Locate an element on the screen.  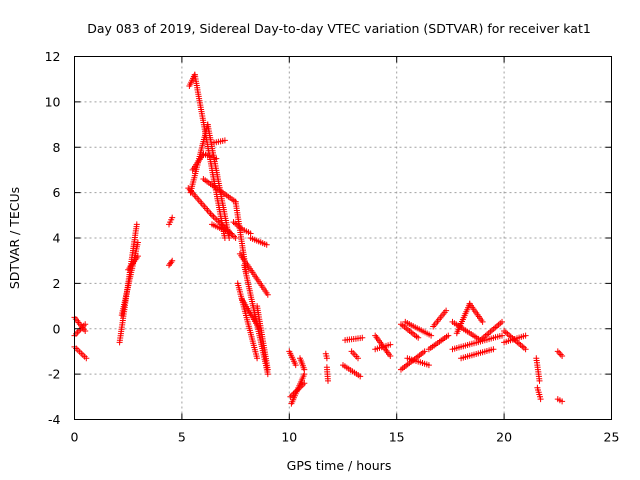
y-tick-label: 6 is located at coordinates (57, 192).